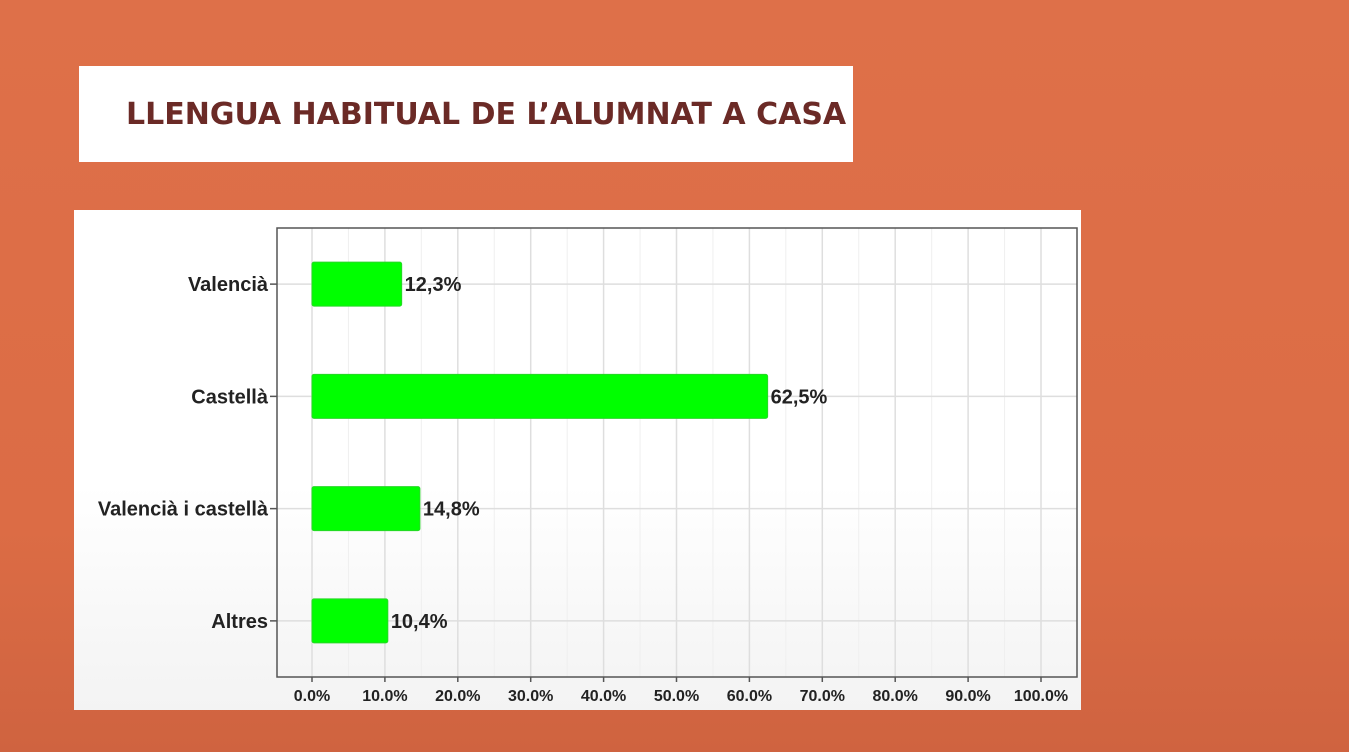  What do you see at coordinates (967, 696) in the screenshot?
I see `x-tick-label: 90.0%` at bounding box center [967, 696].